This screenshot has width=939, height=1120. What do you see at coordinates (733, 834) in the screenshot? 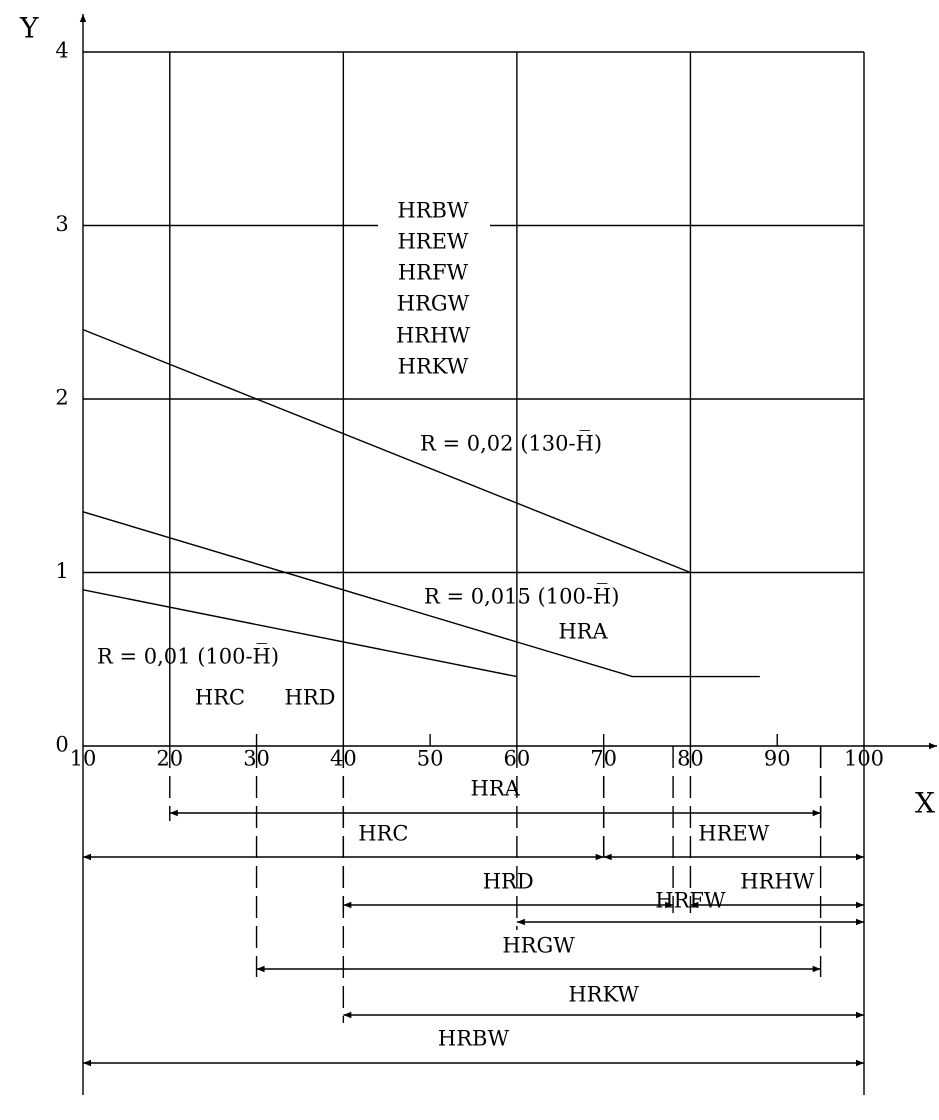
I see `range-label: HREW` at bounding box center [733, 834].